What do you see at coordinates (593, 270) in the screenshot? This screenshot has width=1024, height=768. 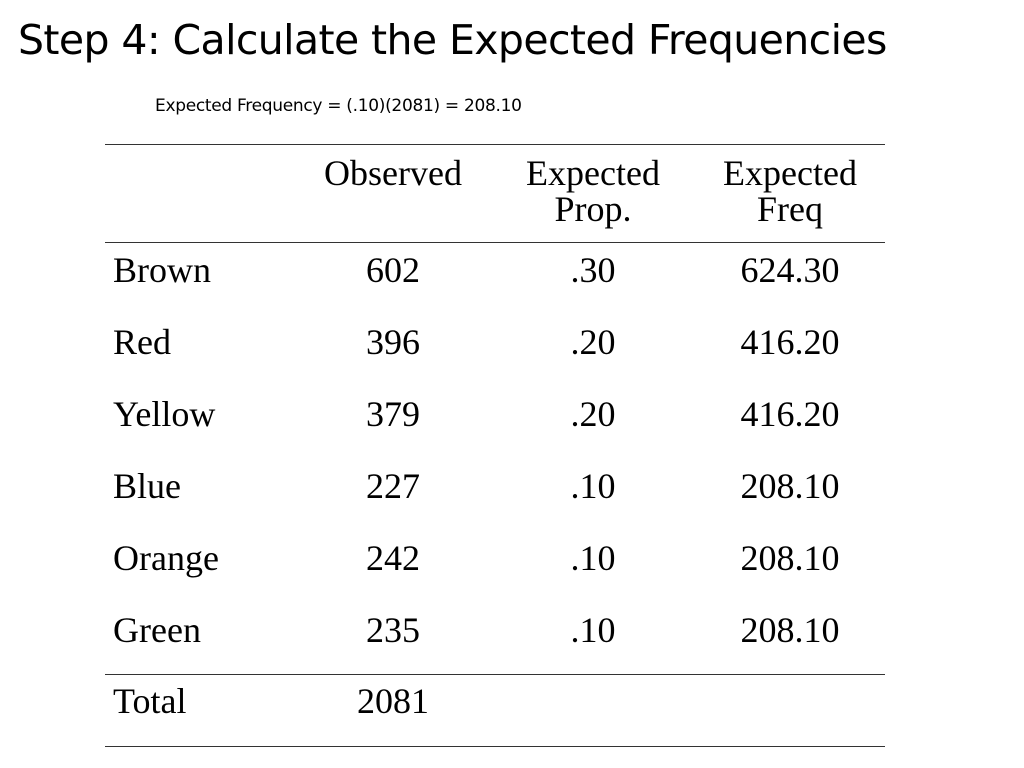 I see `row-expected-prop: .30` at bounding box center [593, 270].